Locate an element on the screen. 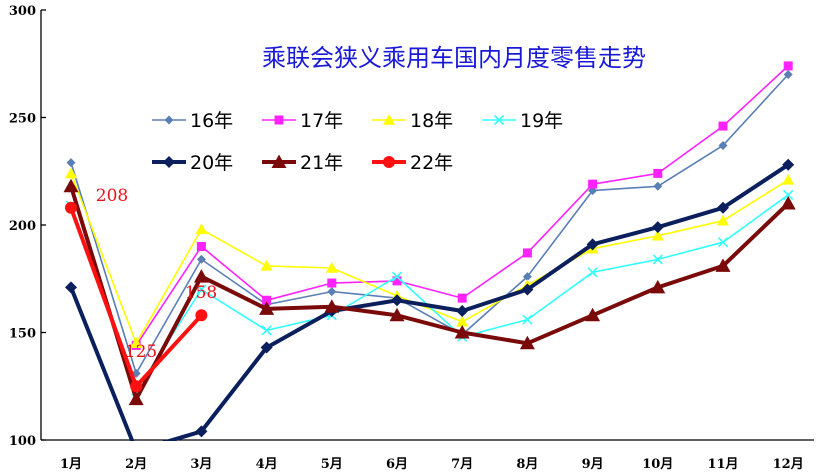  x-tick-label: 7月 is located at coordinates (462, 464).